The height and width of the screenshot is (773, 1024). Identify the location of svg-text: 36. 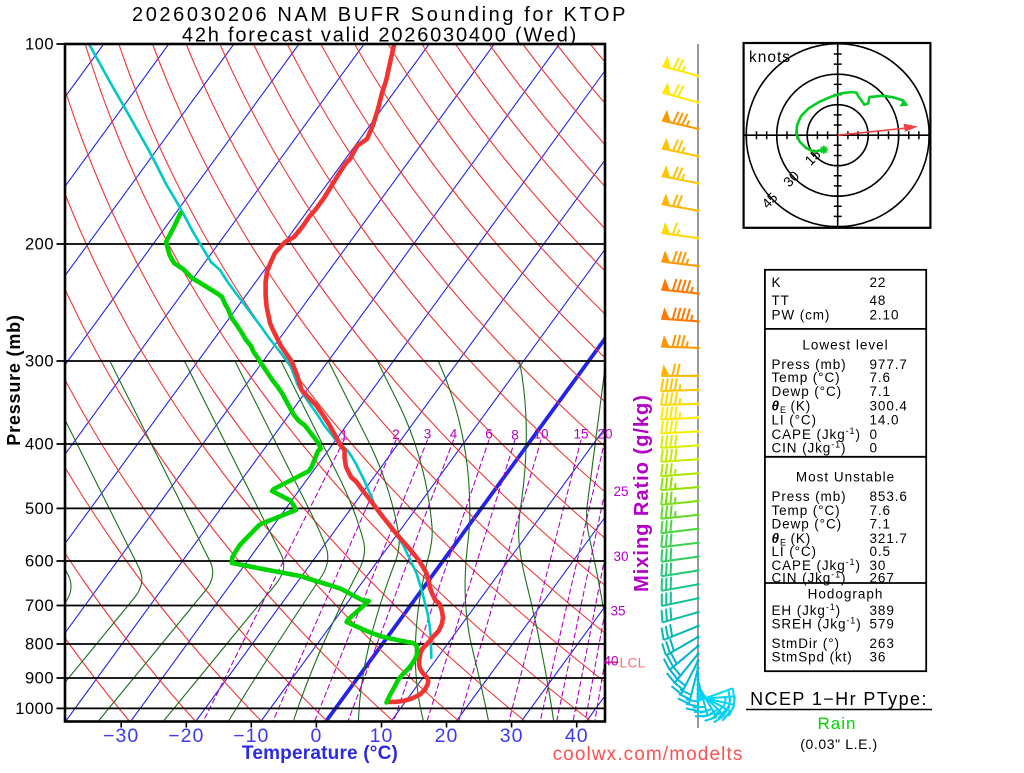
(878, 656).